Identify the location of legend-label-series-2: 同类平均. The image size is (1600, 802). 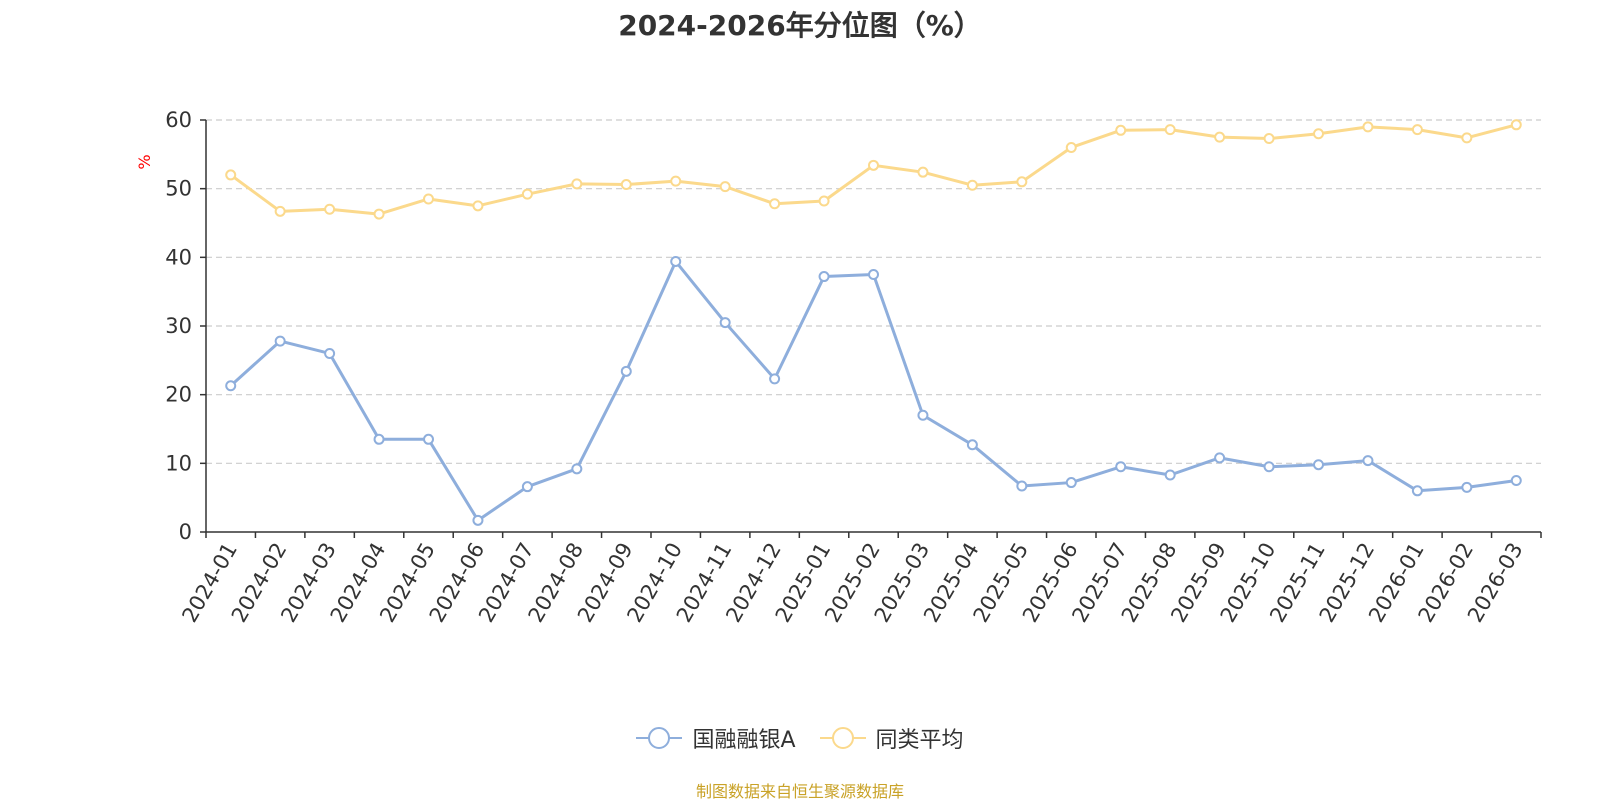
(919, 740).